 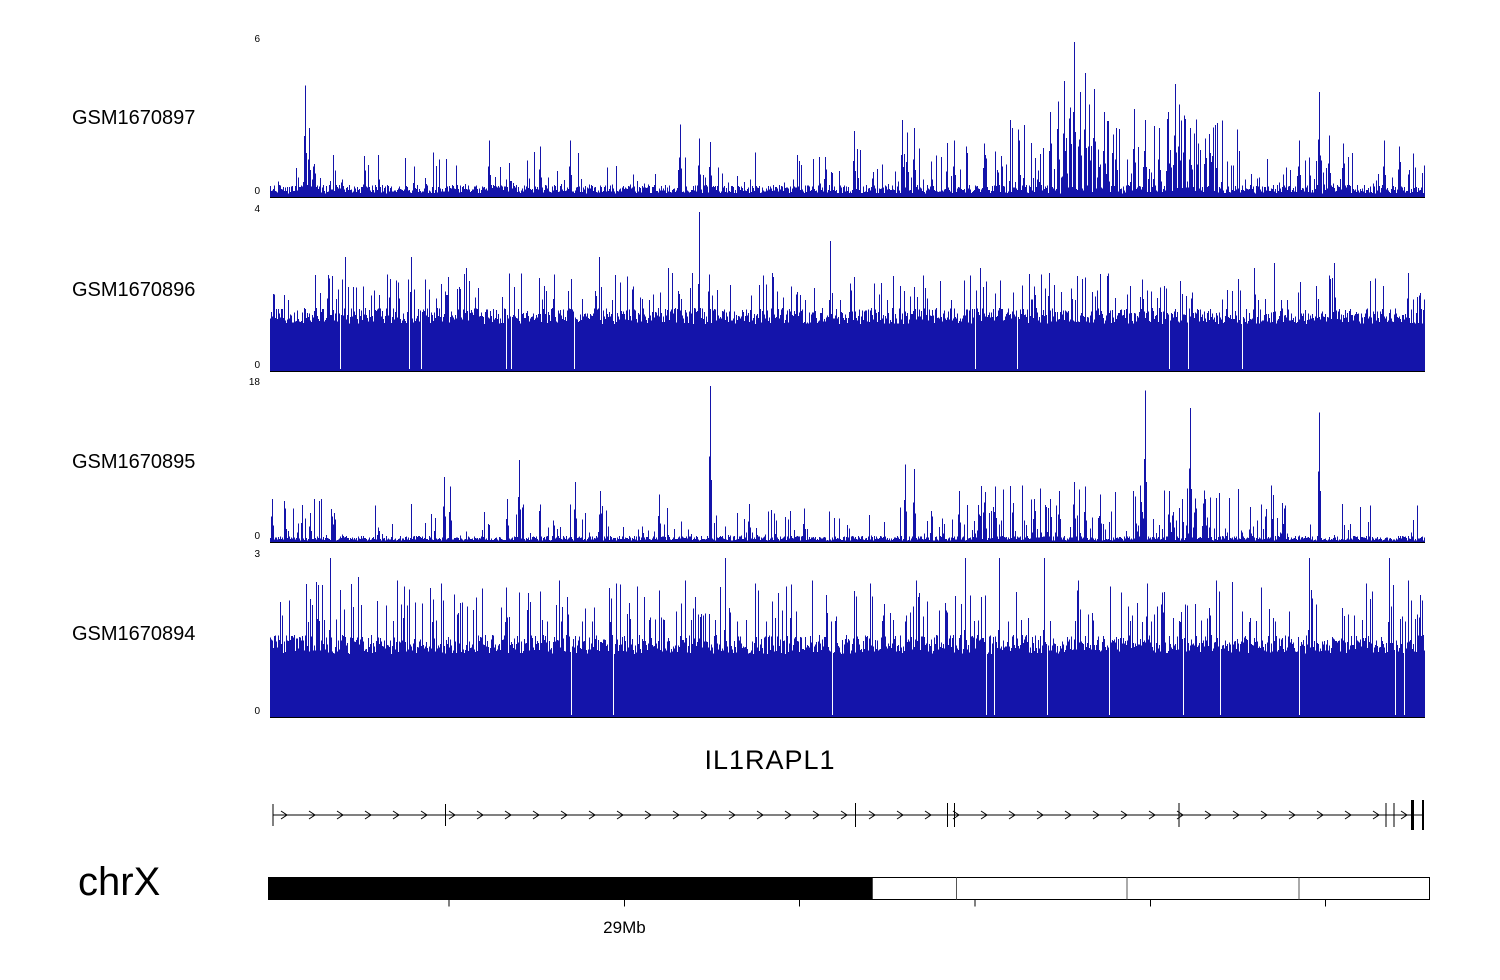 I want to click on signal-track-gsm1670894, so click(x=847, y=638).